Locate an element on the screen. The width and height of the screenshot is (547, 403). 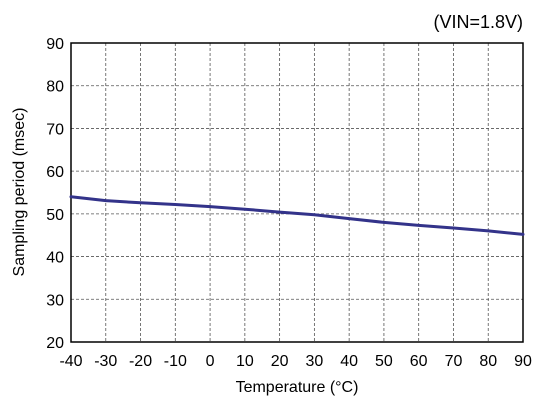
series-line is located at coordinates (297, 215).